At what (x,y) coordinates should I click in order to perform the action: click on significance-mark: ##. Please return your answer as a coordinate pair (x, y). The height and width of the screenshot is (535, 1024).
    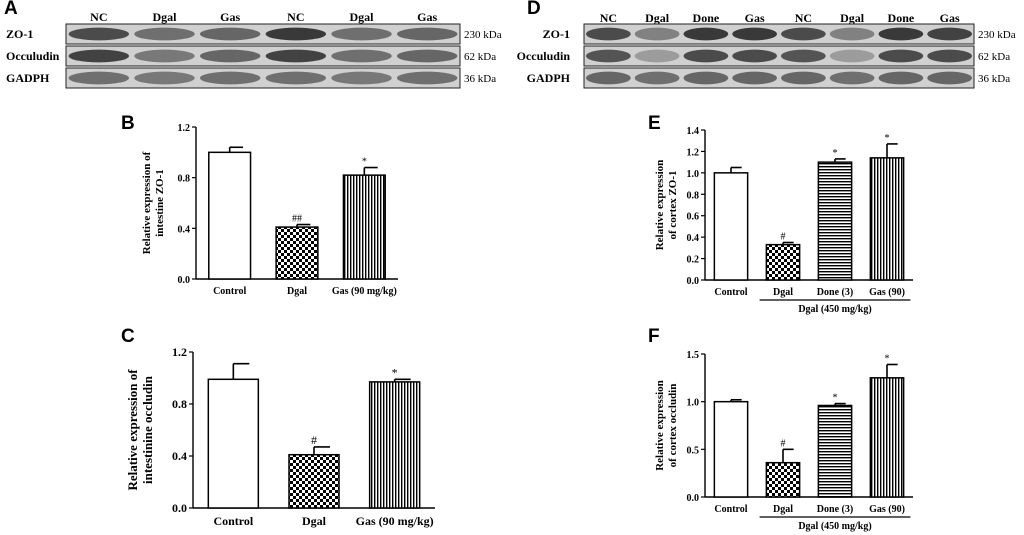
    Looking at the image, I should click on (297, 219).